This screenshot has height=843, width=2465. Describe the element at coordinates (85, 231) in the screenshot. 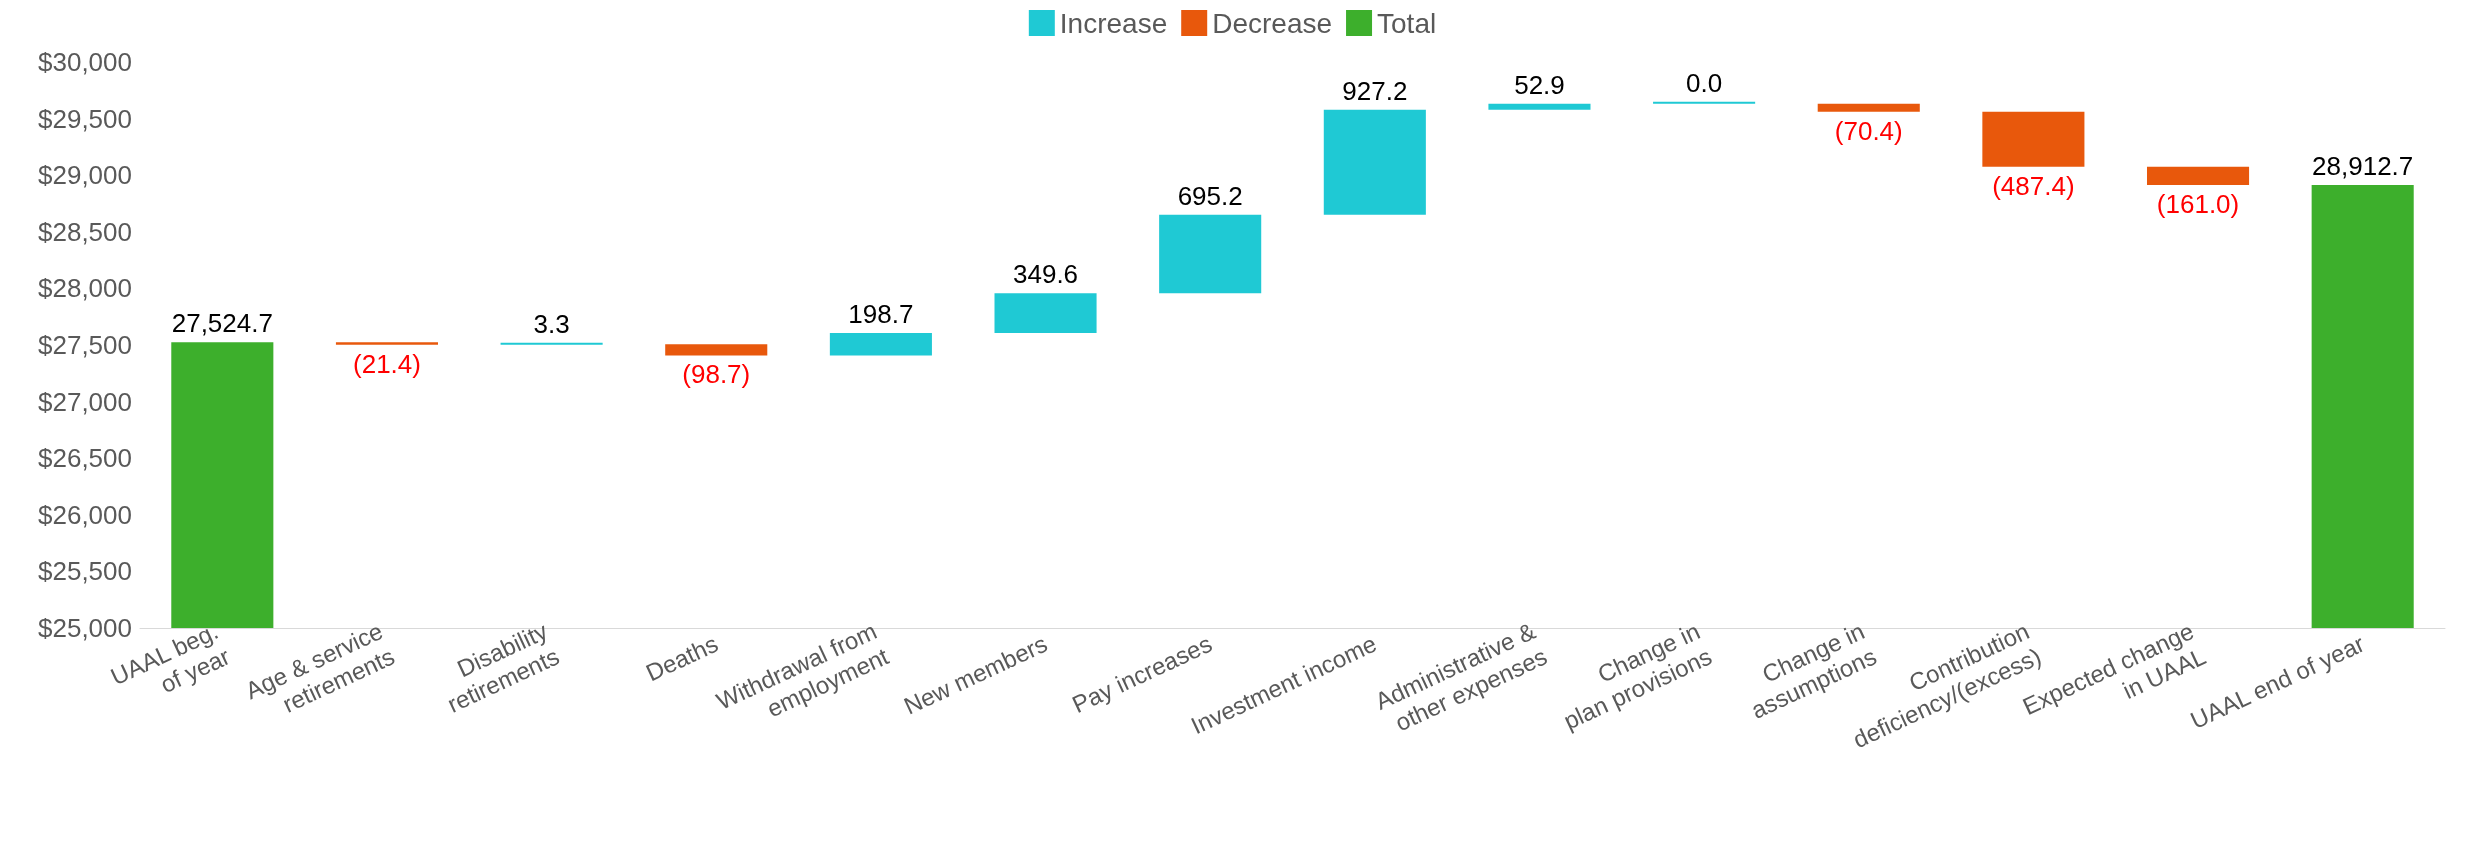

I see `y-tick-label: $28,500` at that location.